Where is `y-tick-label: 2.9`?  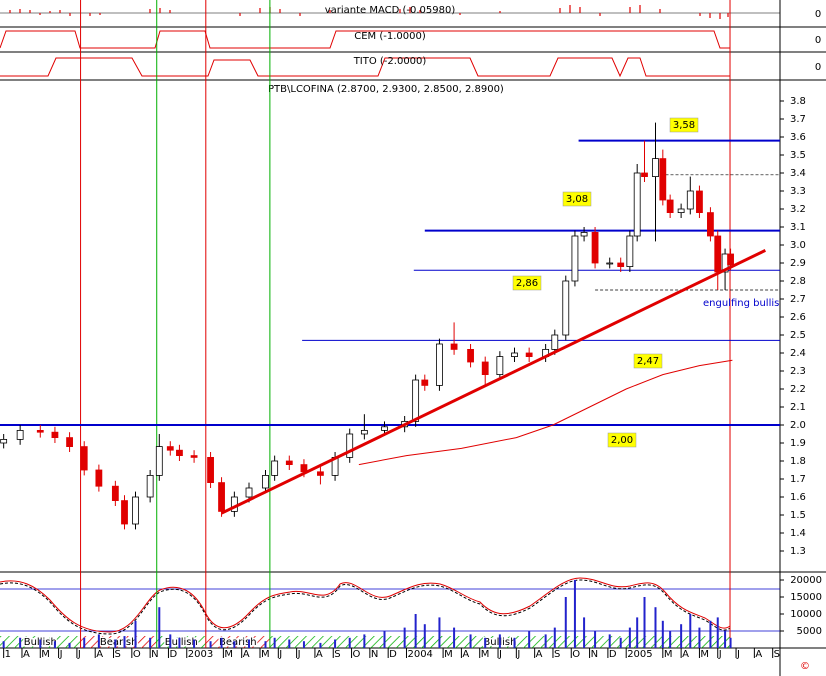
y-tick-label: 2.9 is located at coordinates (798, 263).